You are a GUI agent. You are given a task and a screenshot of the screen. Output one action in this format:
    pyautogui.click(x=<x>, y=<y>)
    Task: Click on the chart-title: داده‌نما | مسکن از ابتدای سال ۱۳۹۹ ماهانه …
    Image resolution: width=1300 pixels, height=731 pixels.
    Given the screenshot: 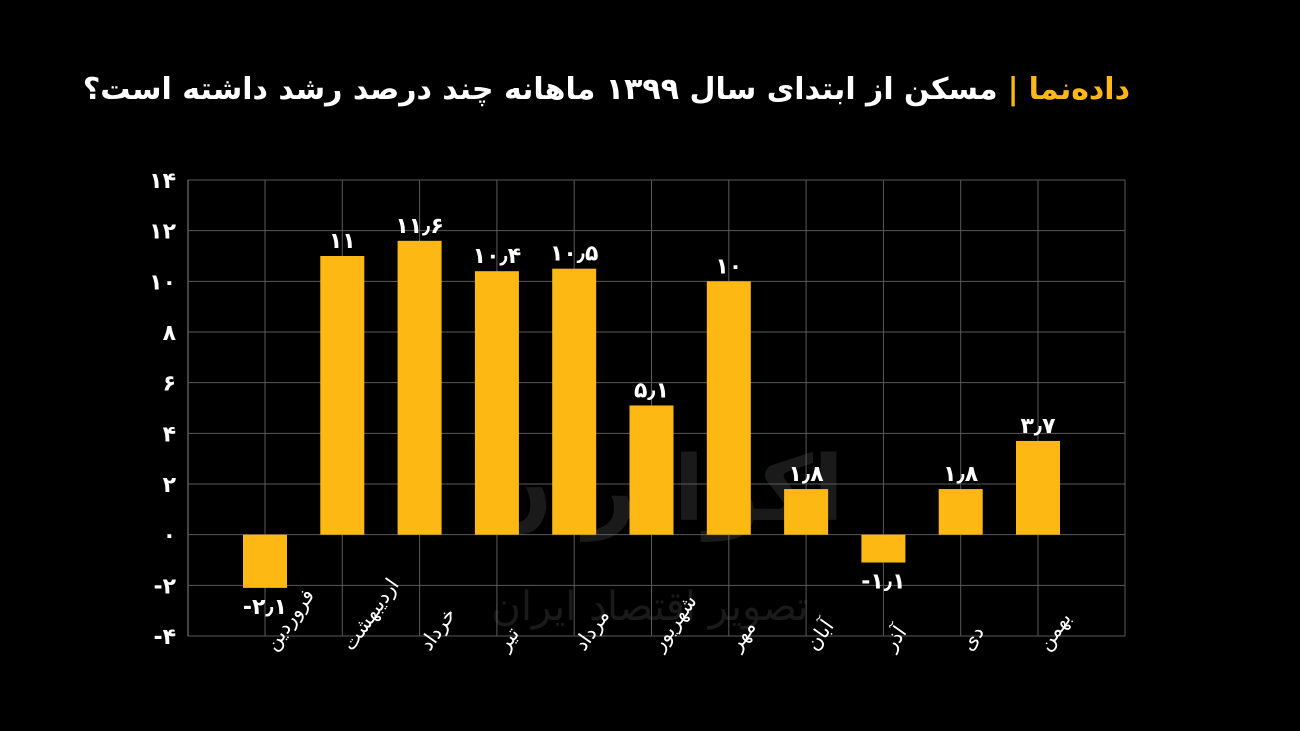 What is the action you would take?
    pyautogui.click(x=606, y=89)
    